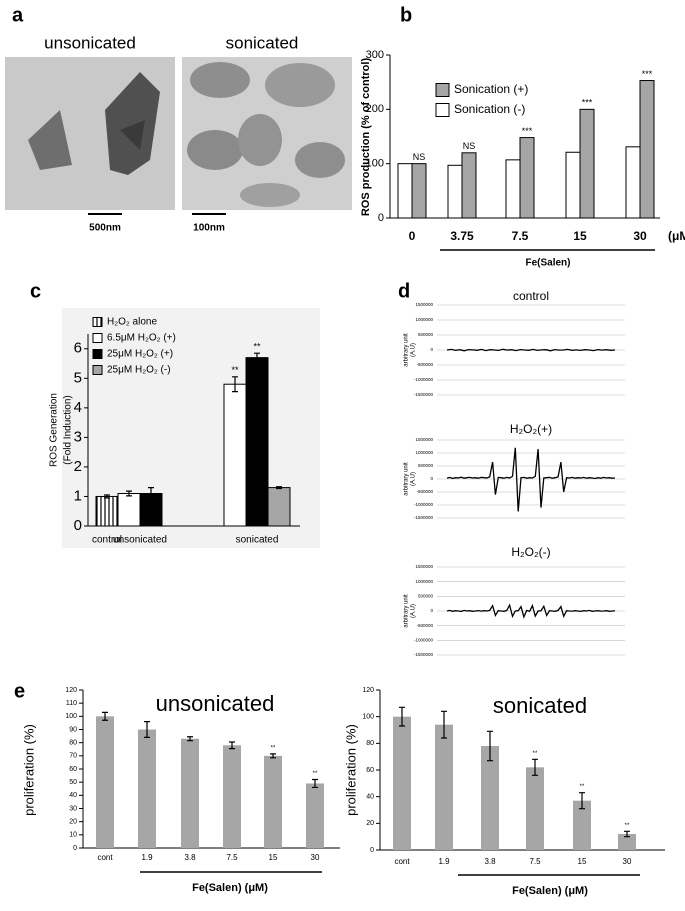 This screenshot has width=685, height=911. What do you see at coordinates (78, 407) in the screenshot?
I see `y-tick-label: 4` at bounding box center [78, 407].